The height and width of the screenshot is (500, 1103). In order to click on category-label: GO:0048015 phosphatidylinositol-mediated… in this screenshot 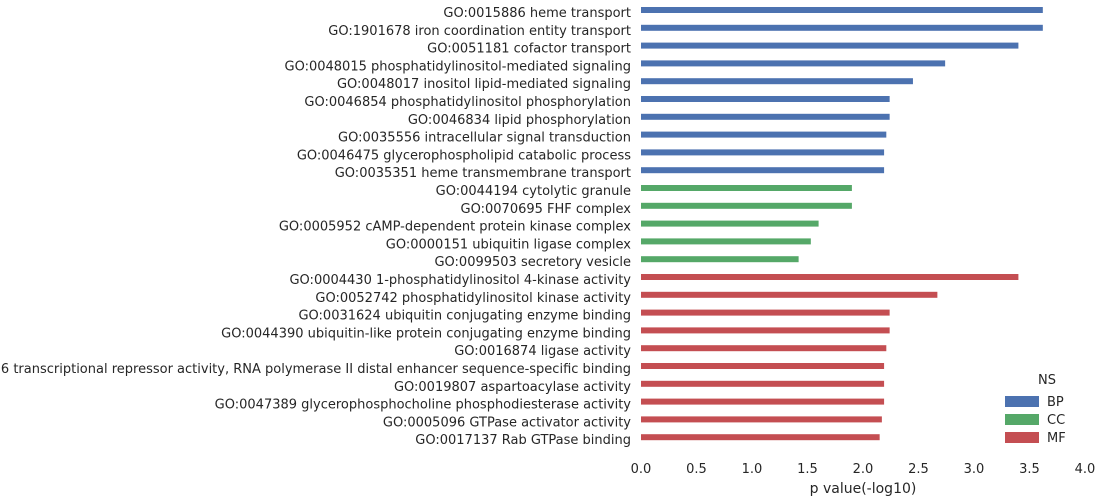, I will do `click(458, 66)`.